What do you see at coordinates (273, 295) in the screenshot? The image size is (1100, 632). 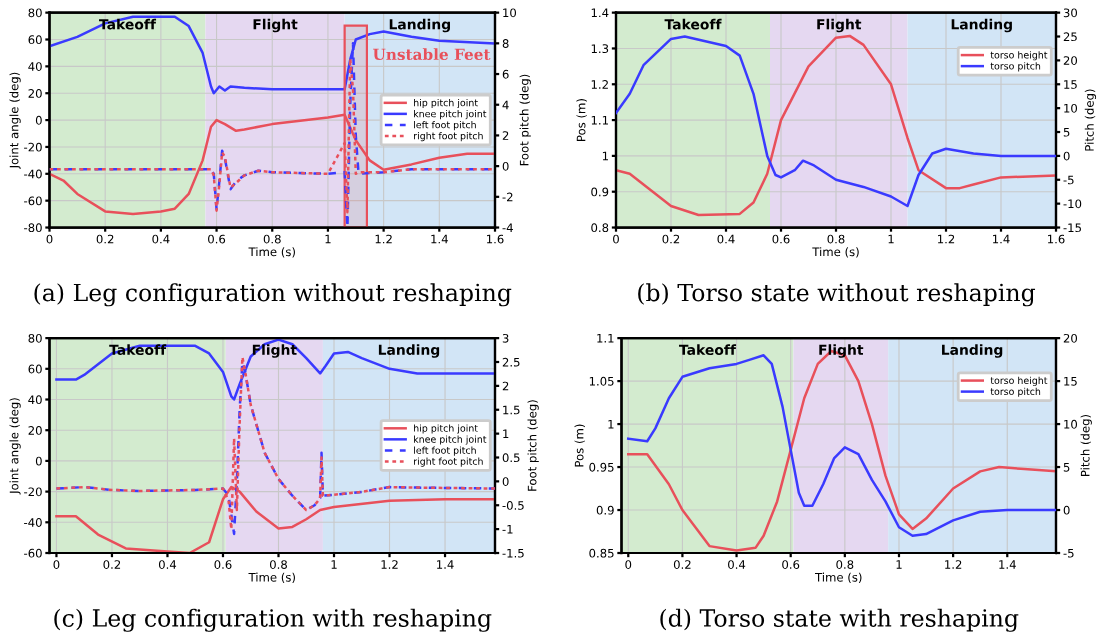 I see `text: (a) Leg configuration without reshaping` at bounding box center [273, 295].